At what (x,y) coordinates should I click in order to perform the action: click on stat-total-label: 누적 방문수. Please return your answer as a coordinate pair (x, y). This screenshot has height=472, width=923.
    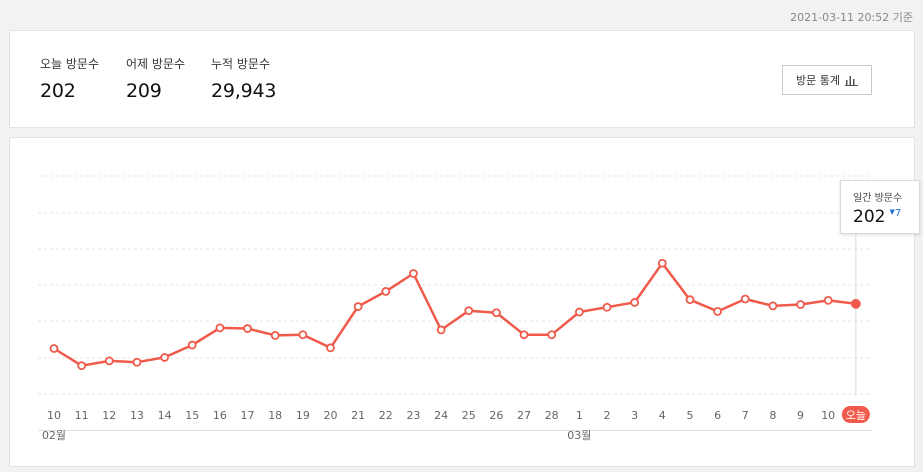
    Looking at the image, I should click on (241, 64).